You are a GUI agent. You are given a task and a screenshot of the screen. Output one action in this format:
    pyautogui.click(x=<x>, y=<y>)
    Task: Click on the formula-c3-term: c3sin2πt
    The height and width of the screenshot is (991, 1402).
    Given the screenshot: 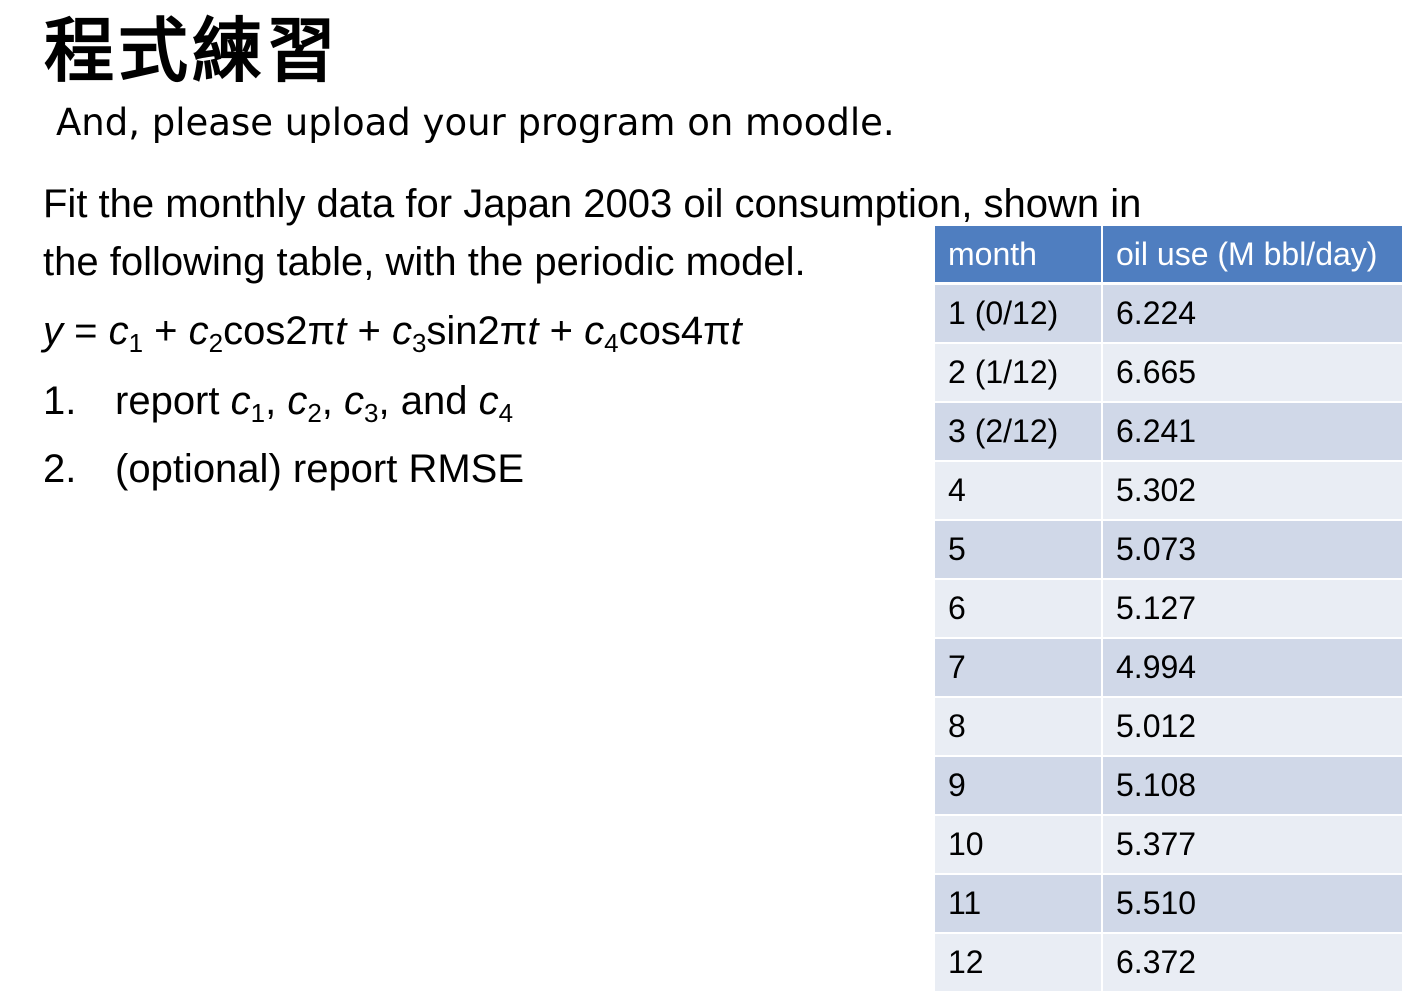 What is the action you would take?
    pyautogui.click(x=465, y=333)
    